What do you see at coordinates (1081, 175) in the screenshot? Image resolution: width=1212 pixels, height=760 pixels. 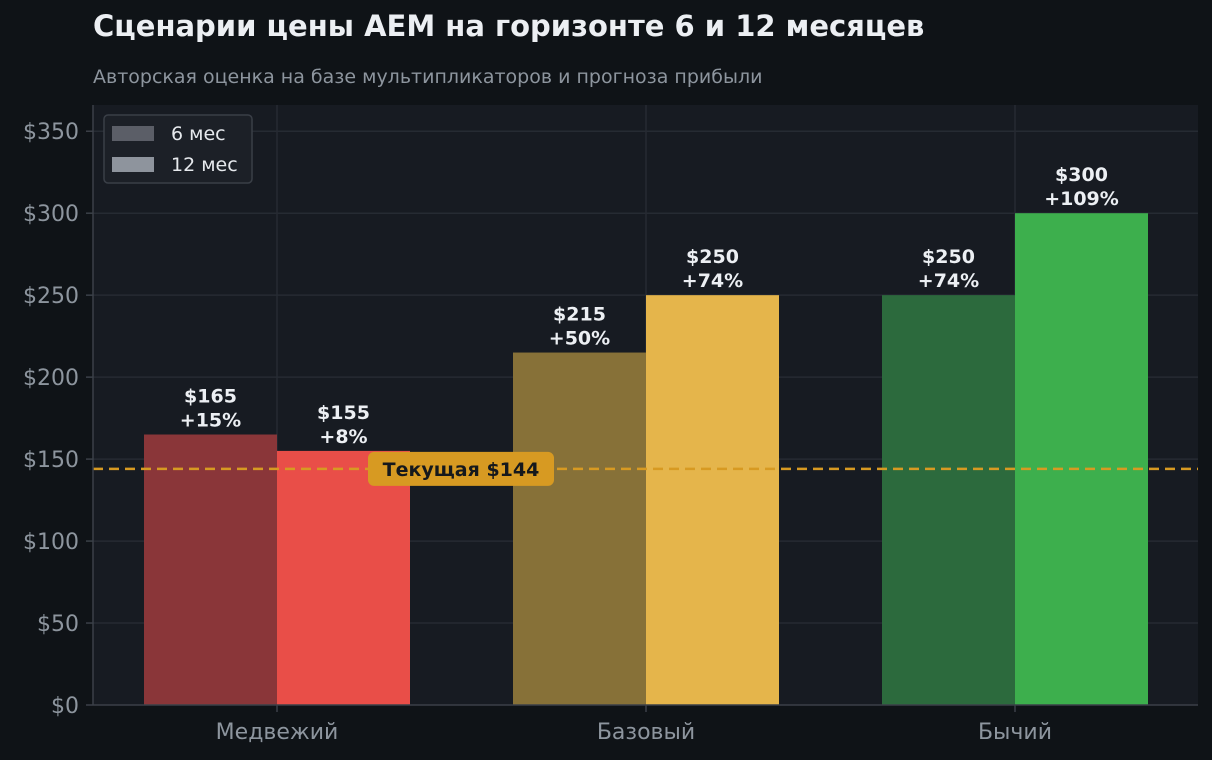 I see `bar-value-label: $300` at bounding box center [1081, 175].